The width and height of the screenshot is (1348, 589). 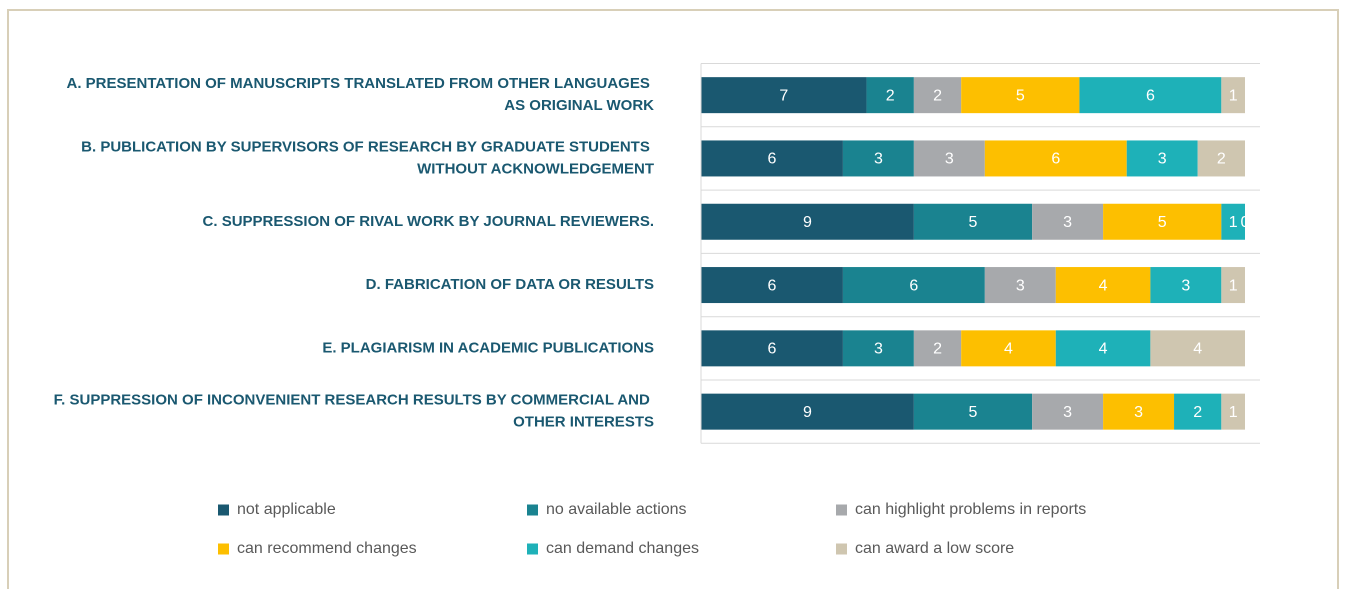 What do you see at coordinates (934, 548) in the screenshot?
I see `legend-label: can award a low score` at bounding box center [934, 548].